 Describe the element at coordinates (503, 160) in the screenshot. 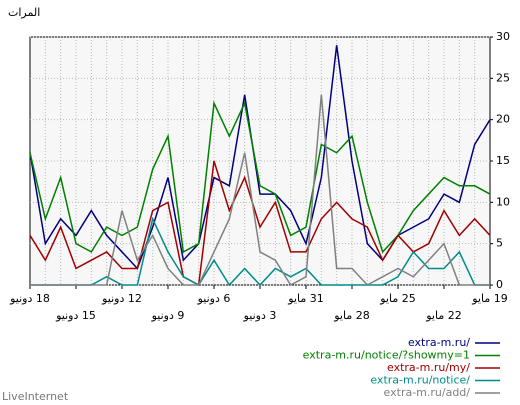

I see `y-tick-label: 15` at that location.